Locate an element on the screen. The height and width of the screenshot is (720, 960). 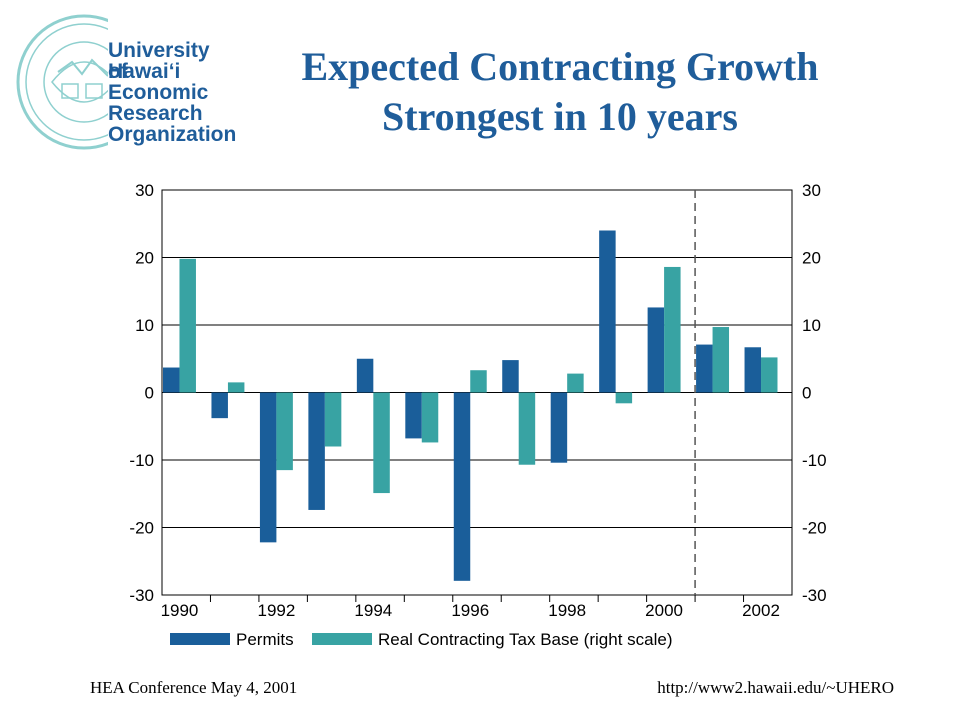
logo-line-1: University of is located at coordinates (159, 61).